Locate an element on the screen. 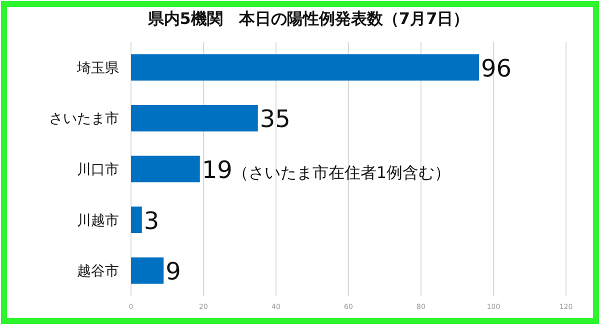  y-tick-label: さいたま市 is located at coordinates (84, 119).